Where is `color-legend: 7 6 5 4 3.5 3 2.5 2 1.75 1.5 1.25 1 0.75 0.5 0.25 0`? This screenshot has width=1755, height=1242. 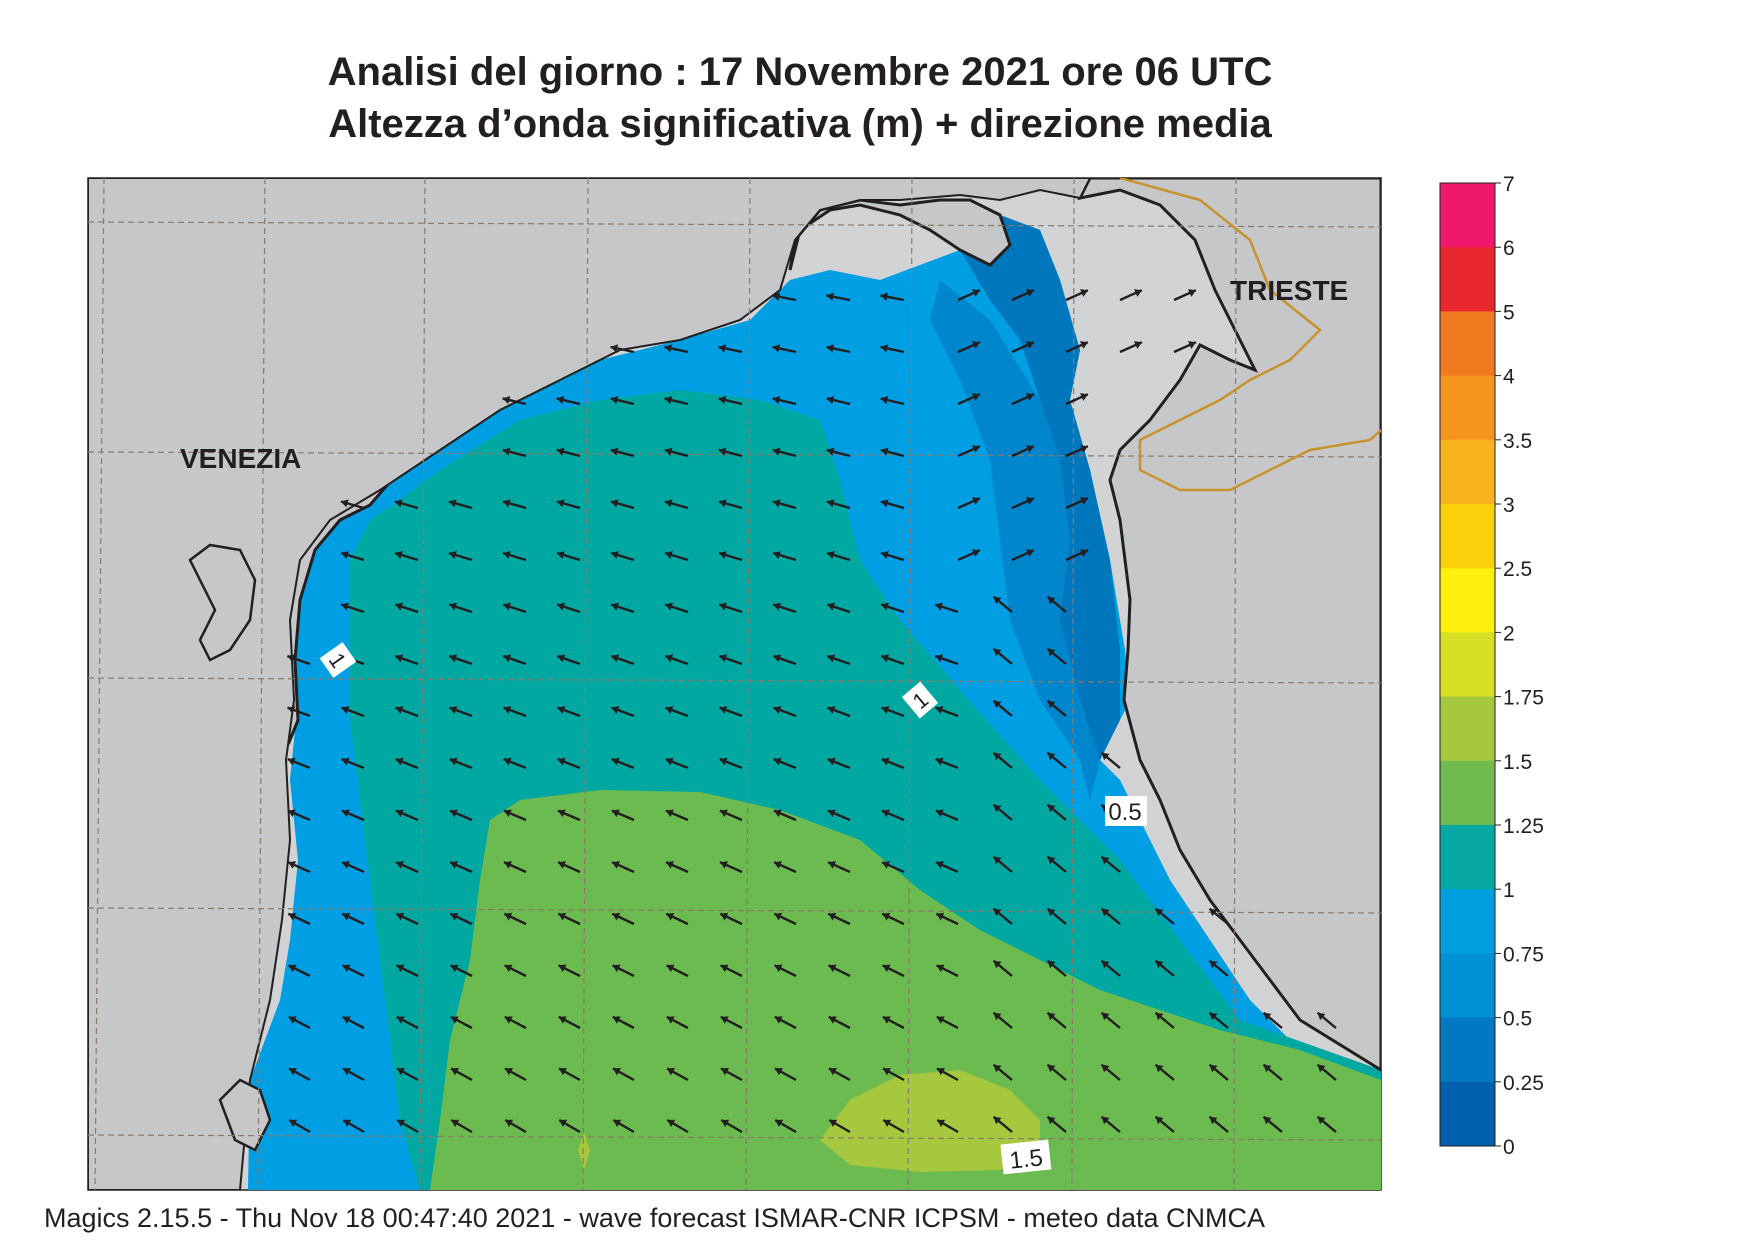 color-legend: 7 6 5 4 3.5 3 2.5 2 1.75 1.5 1.25 1 0.75 0.5 0.25 0 is located at coordinates (1491, 666).